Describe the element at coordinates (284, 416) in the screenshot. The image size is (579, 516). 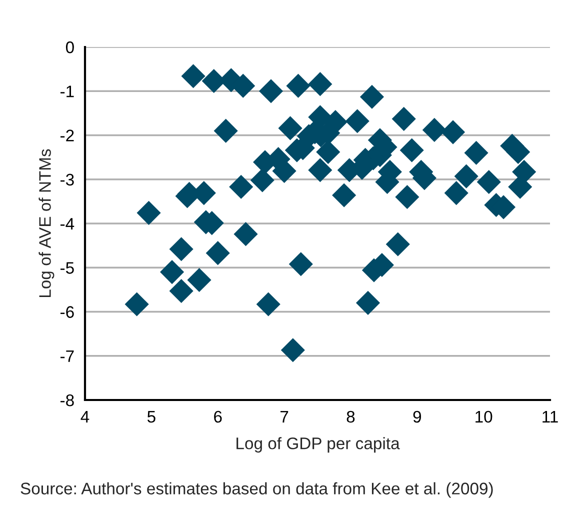
I see `x-tick-label: 7` at that location.